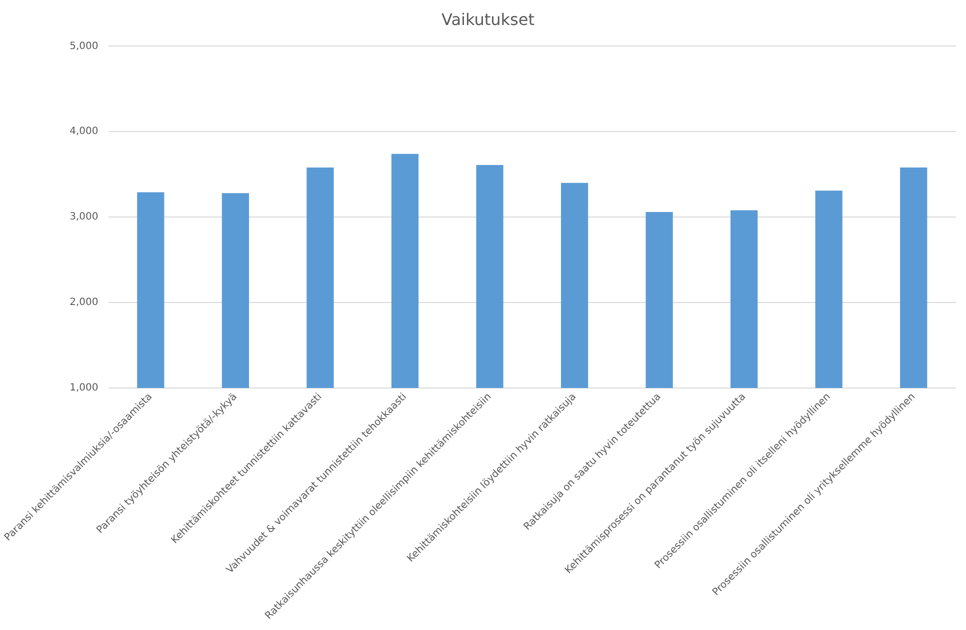 Image resolution: width=966 pixels, height=630 pixels. Describe the element at coordinates (84, 132) in the screenshot. I see `y-tick-label: 4,000` at that location.